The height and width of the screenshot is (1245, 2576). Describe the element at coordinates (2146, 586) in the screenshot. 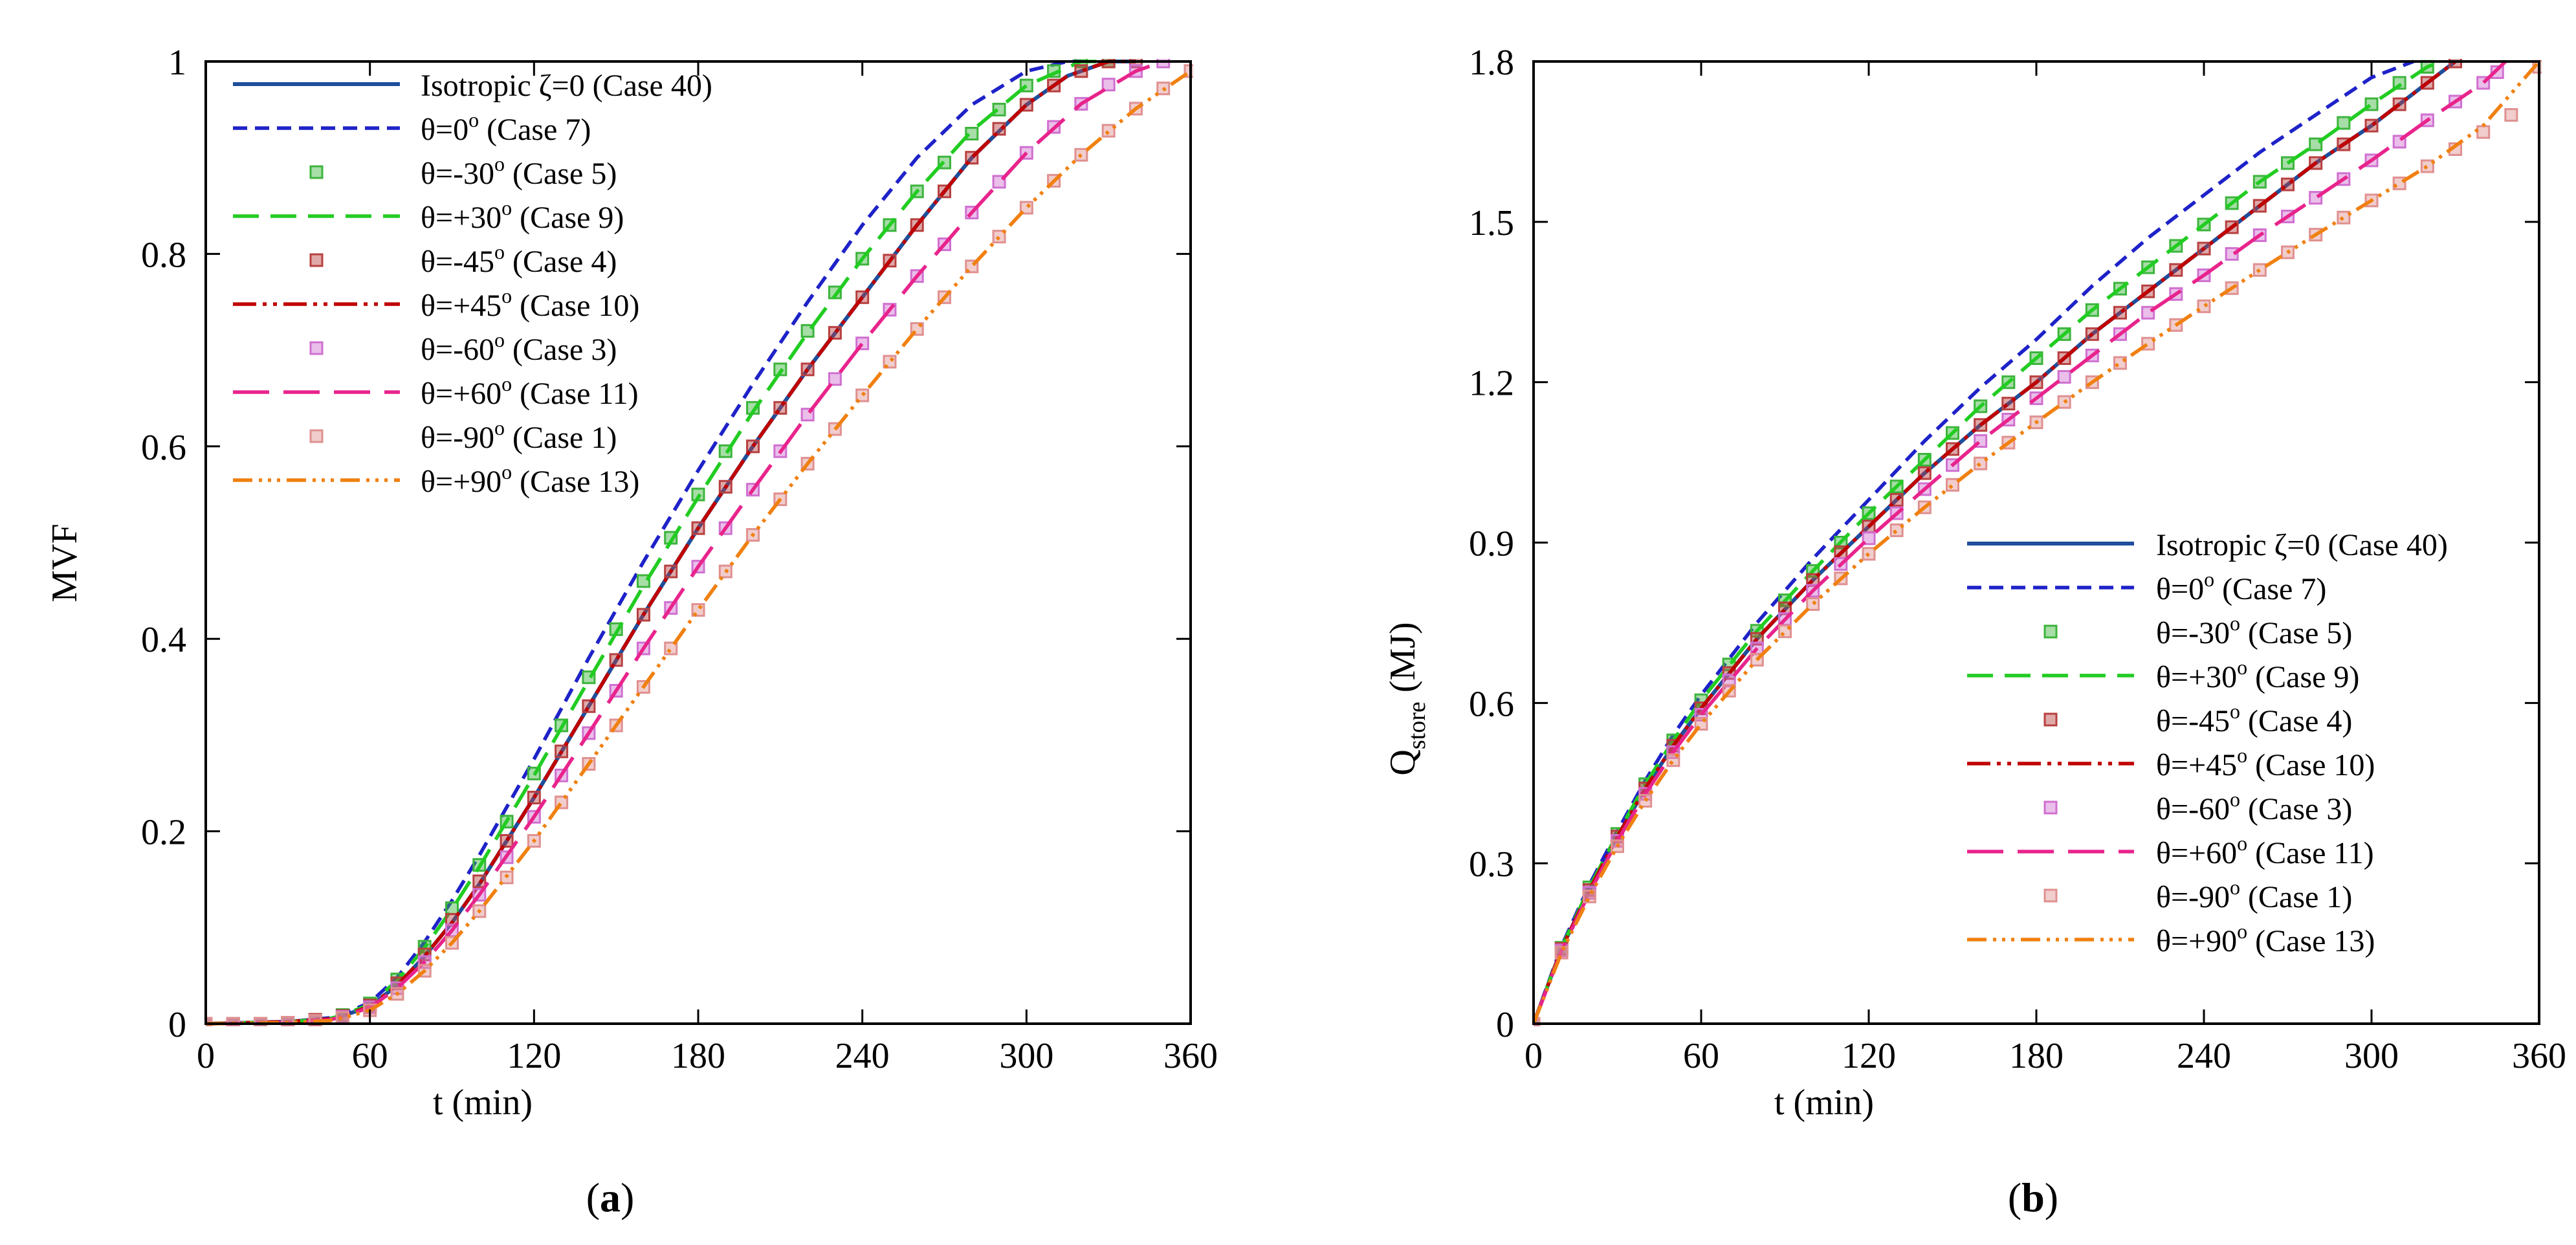

I see `panel-b-legend-entry: θ=0o (Case 7)` at that location.